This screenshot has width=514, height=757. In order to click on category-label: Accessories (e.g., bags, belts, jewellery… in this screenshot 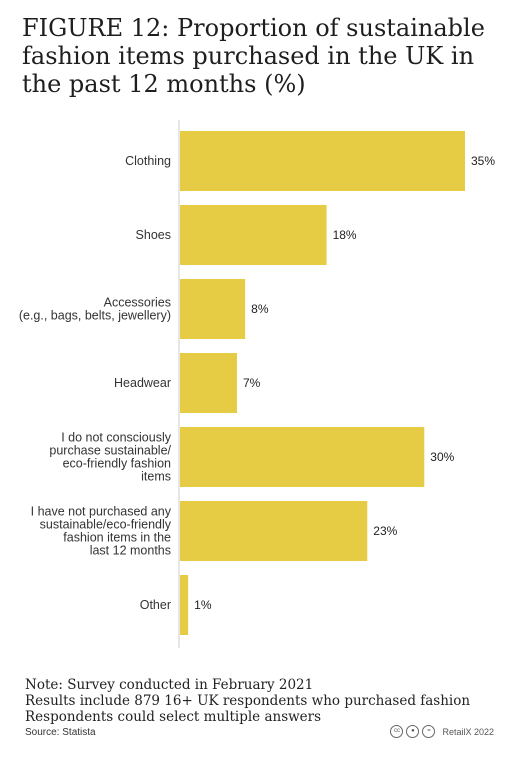, I will do `click(95, 309)`.